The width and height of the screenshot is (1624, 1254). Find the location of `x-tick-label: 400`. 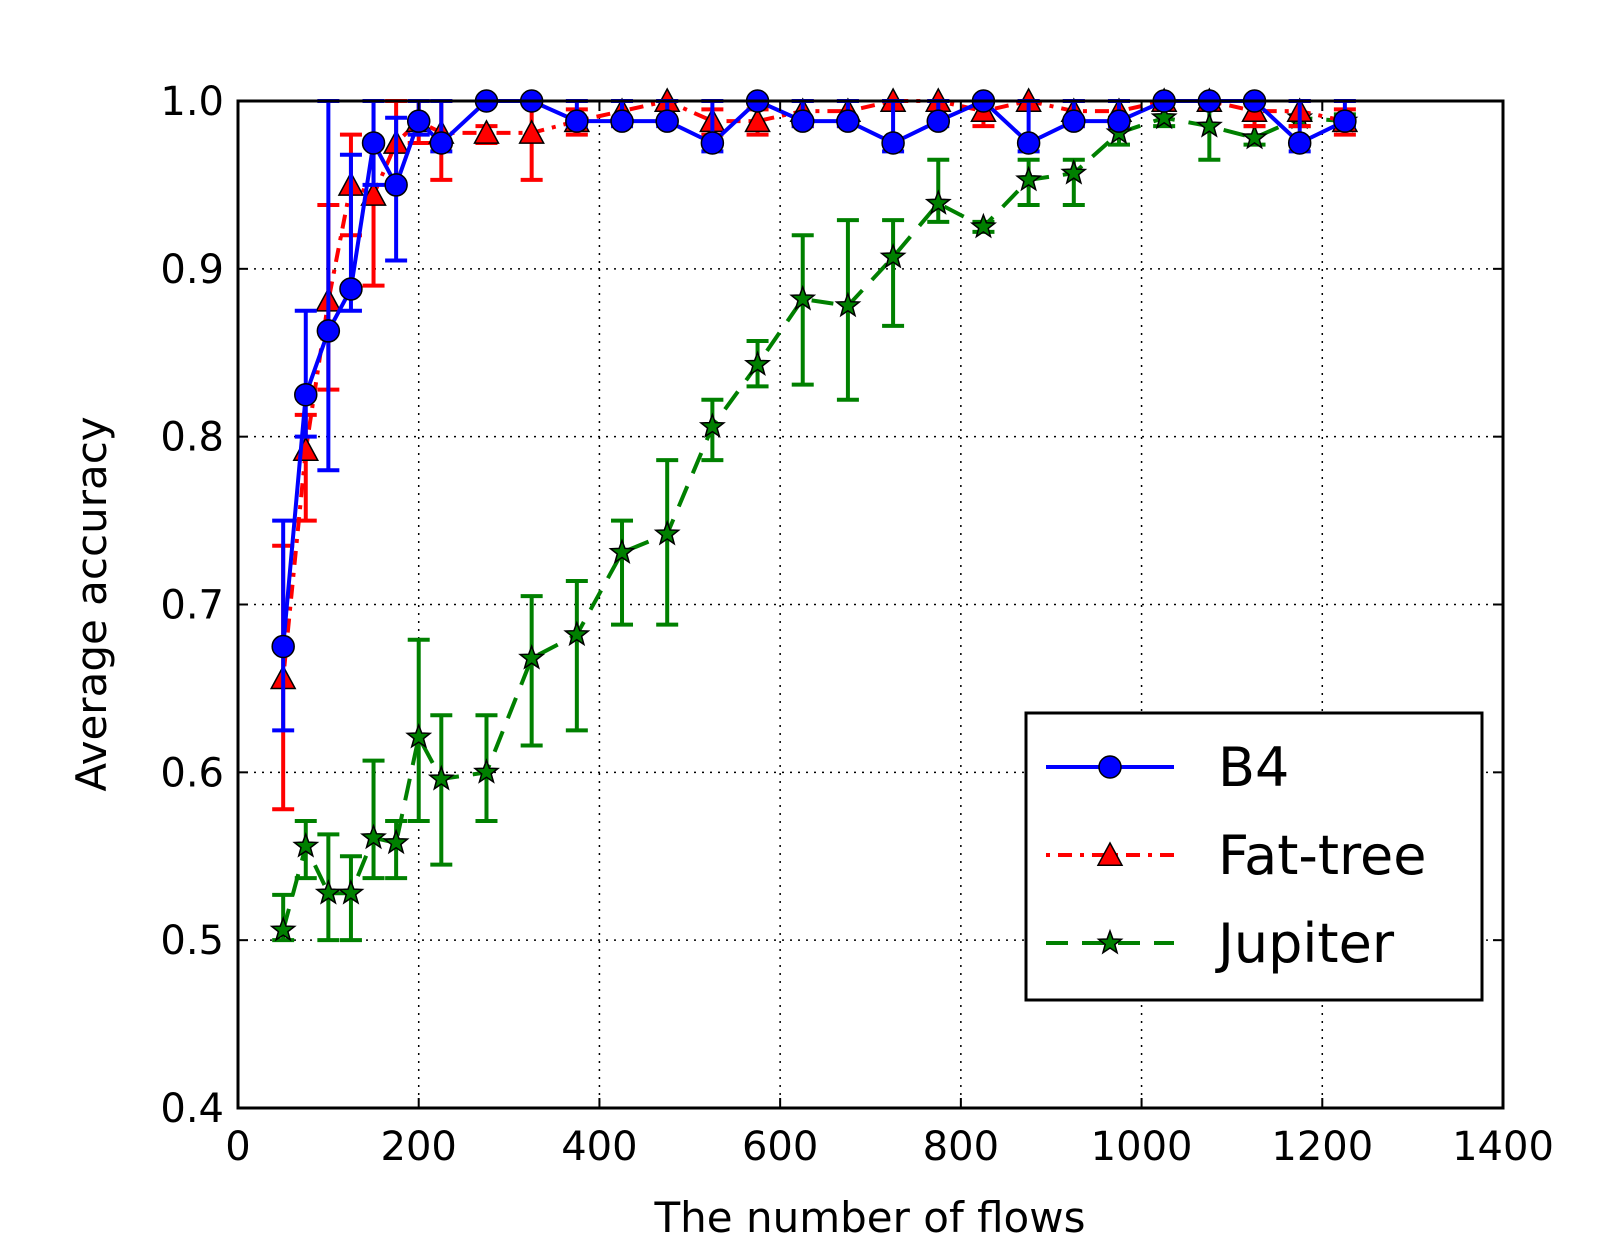

x-tick-label: 400 is located at coordinates (599, 1147).